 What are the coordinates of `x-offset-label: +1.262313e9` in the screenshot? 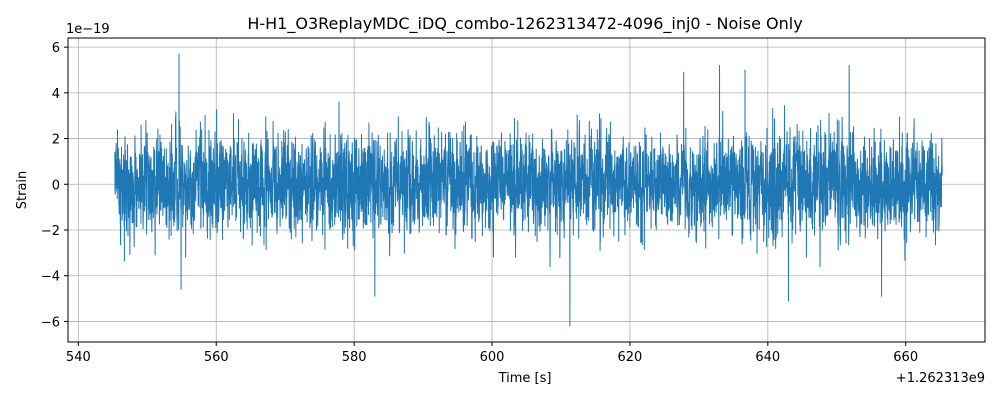 It's located at (940, 378).